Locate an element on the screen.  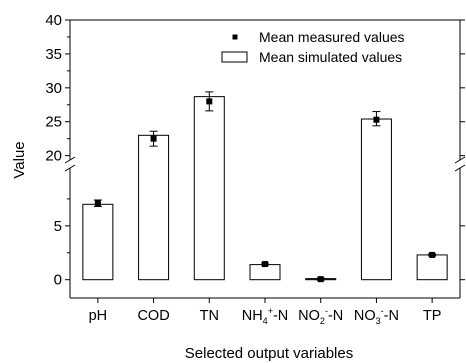
y-tick-label: 5 is located at coordinates (58, 226).